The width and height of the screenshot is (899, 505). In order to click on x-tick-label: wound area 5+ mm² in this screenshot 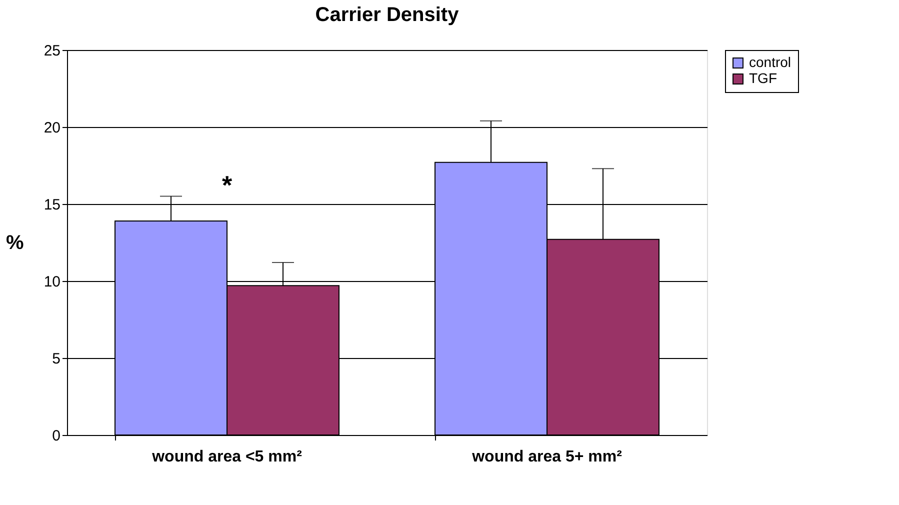, I will do `click(546, 457)`.